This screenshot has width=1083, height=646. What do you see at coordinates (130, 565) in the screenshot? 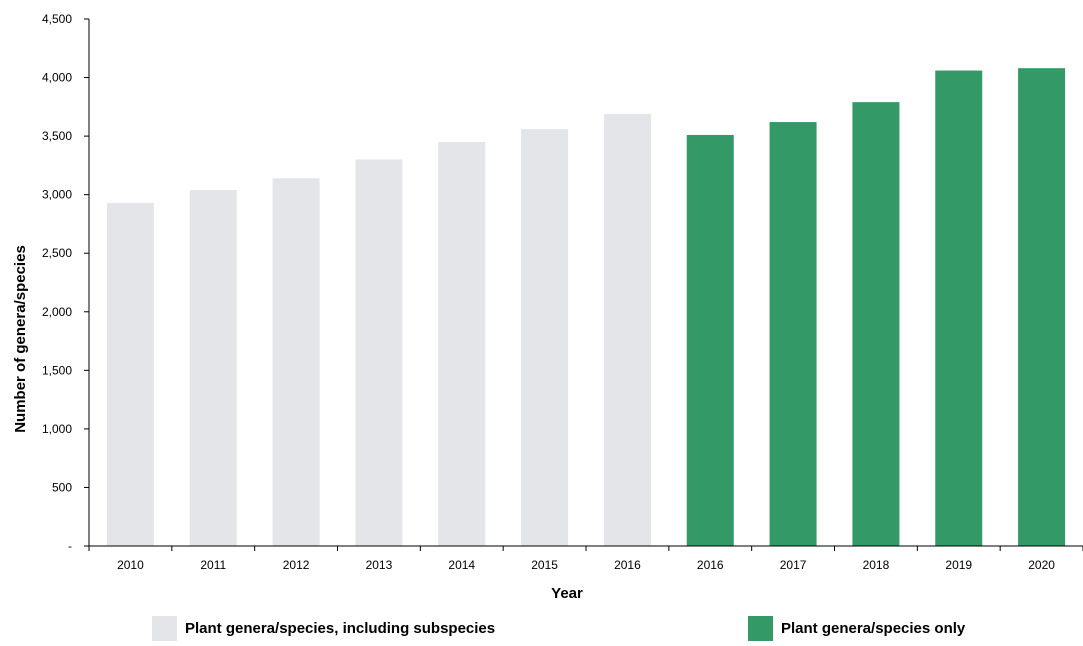
I see `x-tick-label: 2010` at bounding box center [130, 565].